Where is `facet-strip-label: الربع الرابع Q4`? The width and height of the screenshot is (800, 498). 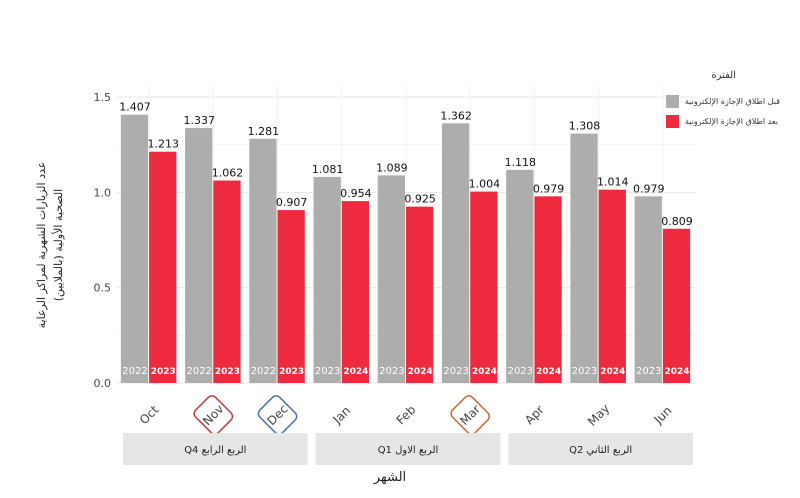
facet-strip-label: الربع الرابع Q4 is located at coordinates (215, 450).